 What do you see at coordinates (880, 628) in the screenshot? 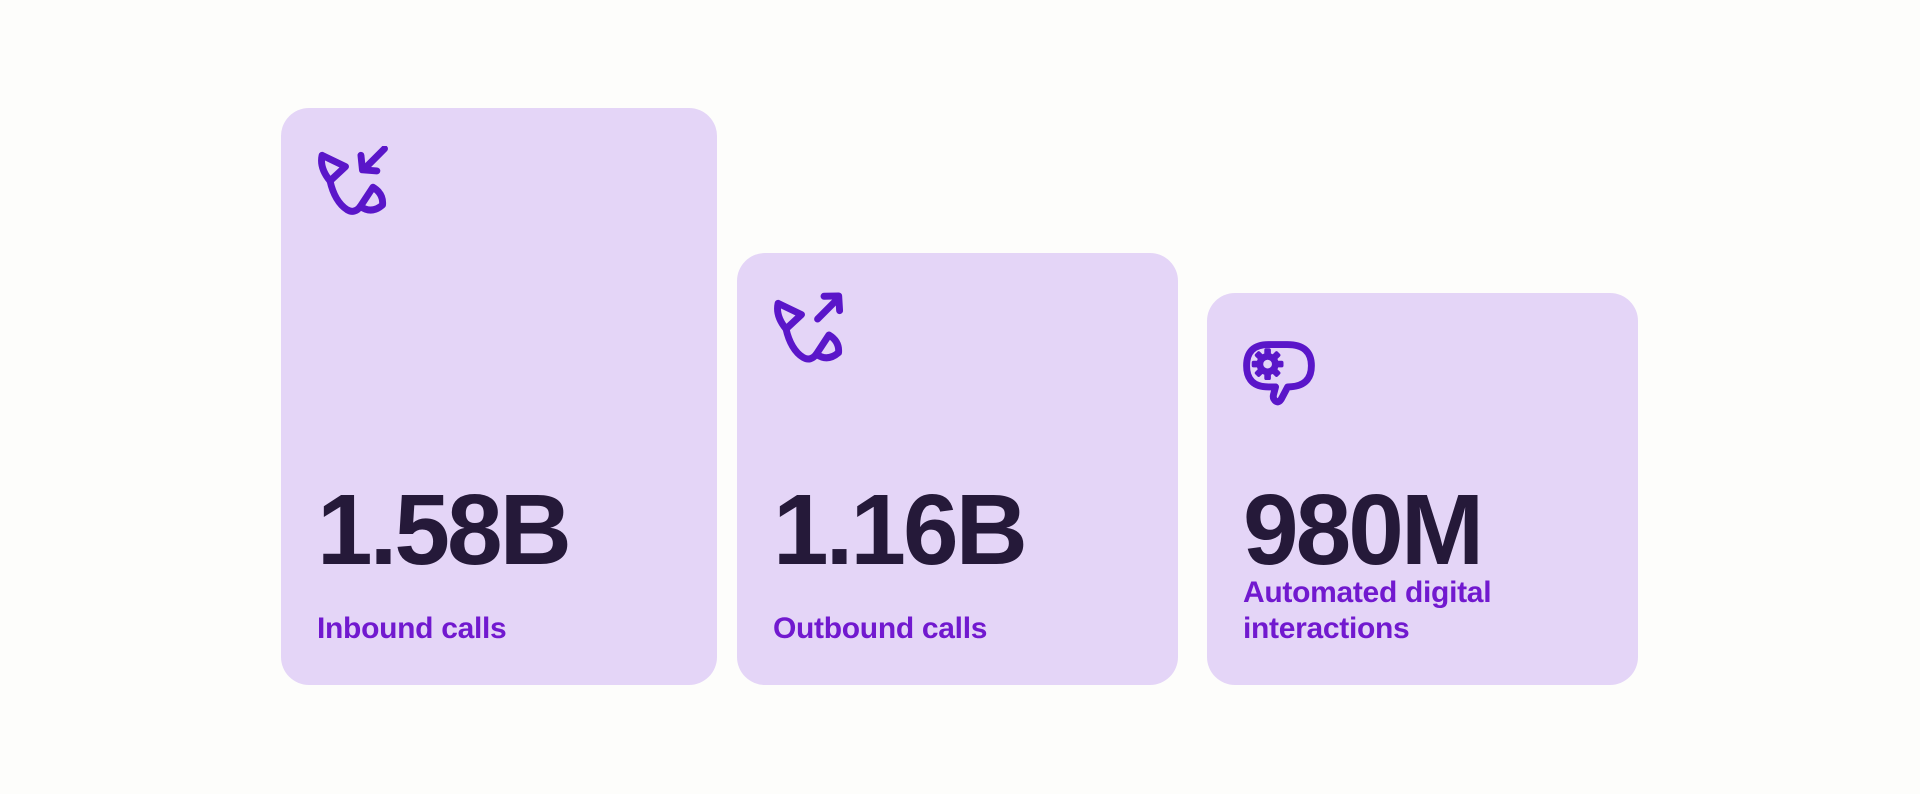
I see `stat-label: Outbound calls` at bounding box center [880, 628].